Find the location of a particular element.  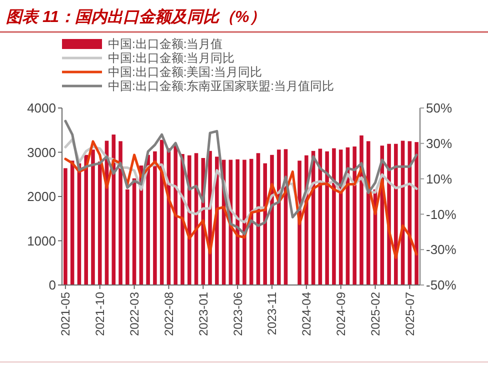

chart-title: 图表 11：国内出口金额及同比（%） is located at coordinates (136, 17).